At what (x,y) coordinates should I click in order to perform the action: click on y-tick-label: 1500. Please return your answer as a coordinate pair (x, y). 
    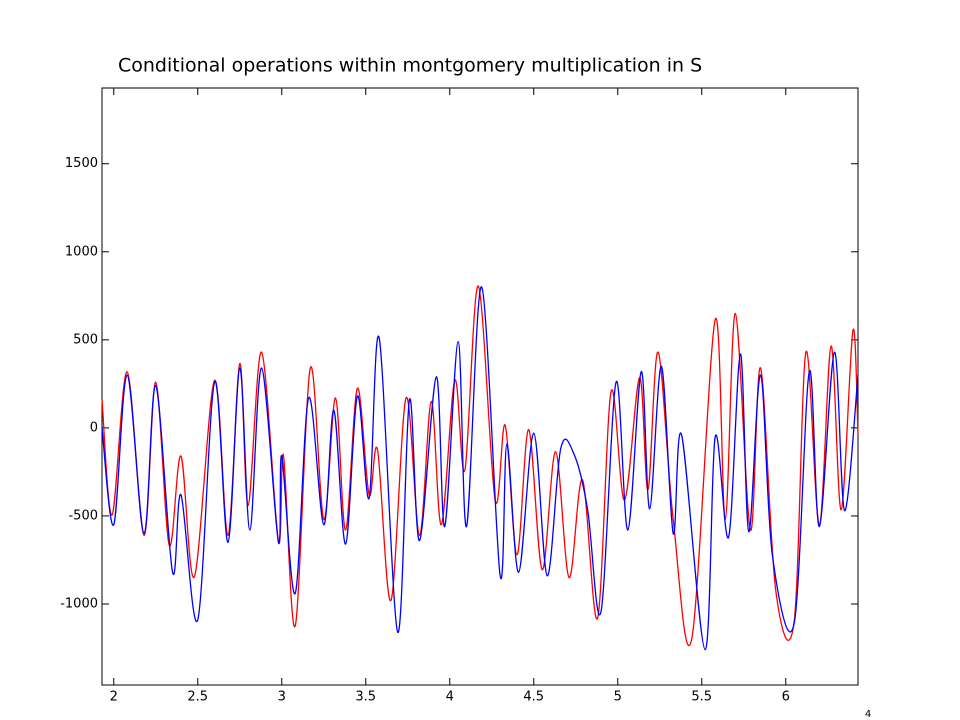
    Looking at the image, I should click on (81, 163).